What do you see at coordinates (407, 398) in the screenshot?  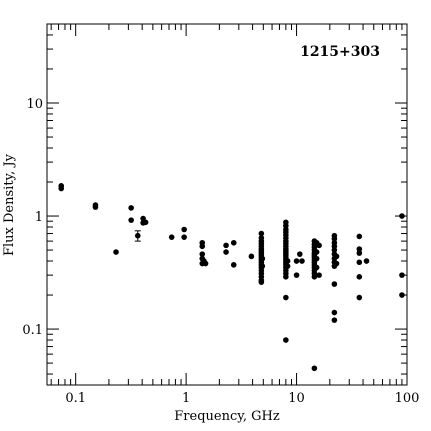 I see `x-tick-label: 100` at bounding box center [407, 398].